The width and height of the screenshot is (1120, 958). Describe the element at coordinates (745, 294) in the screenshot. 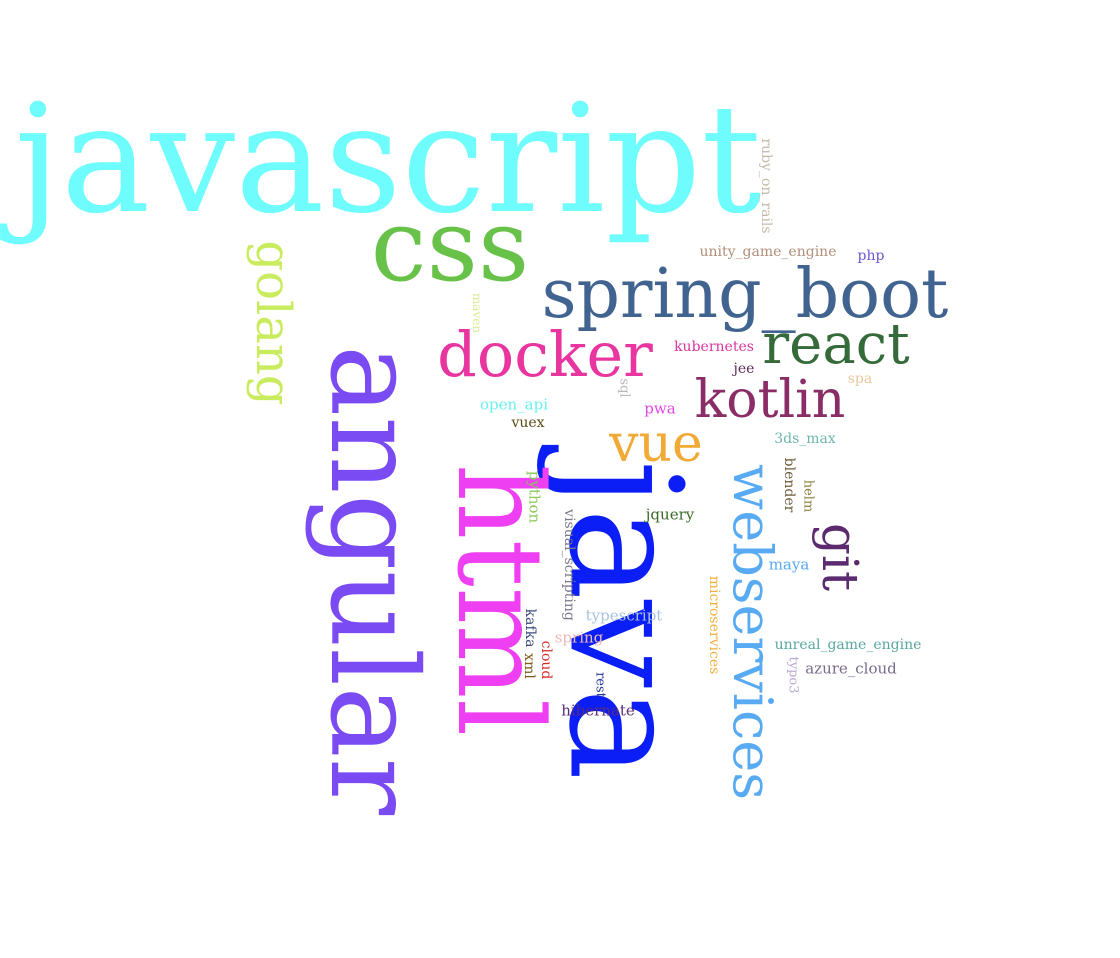

I see `word-spring-boot: spring_boot` at that location.